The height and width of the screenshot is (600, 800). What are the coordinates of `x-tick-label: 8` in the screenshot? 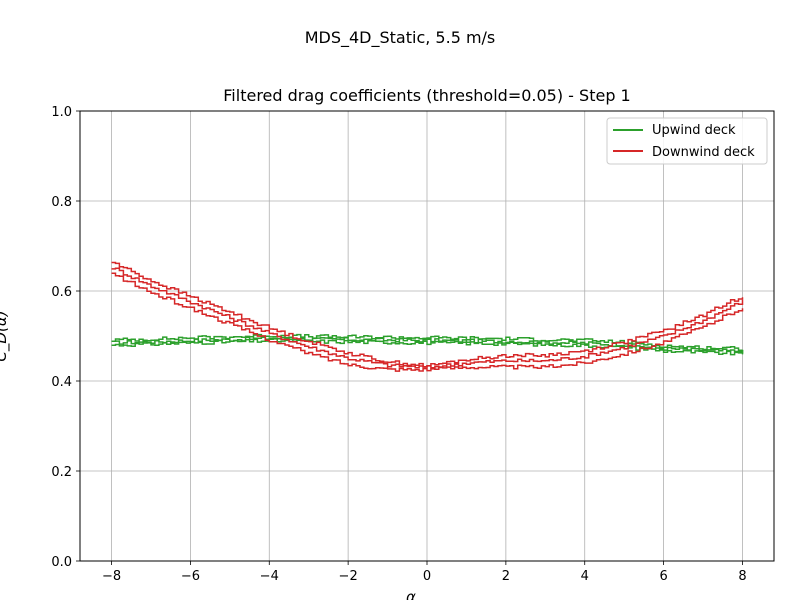 It's located at (742, 576).